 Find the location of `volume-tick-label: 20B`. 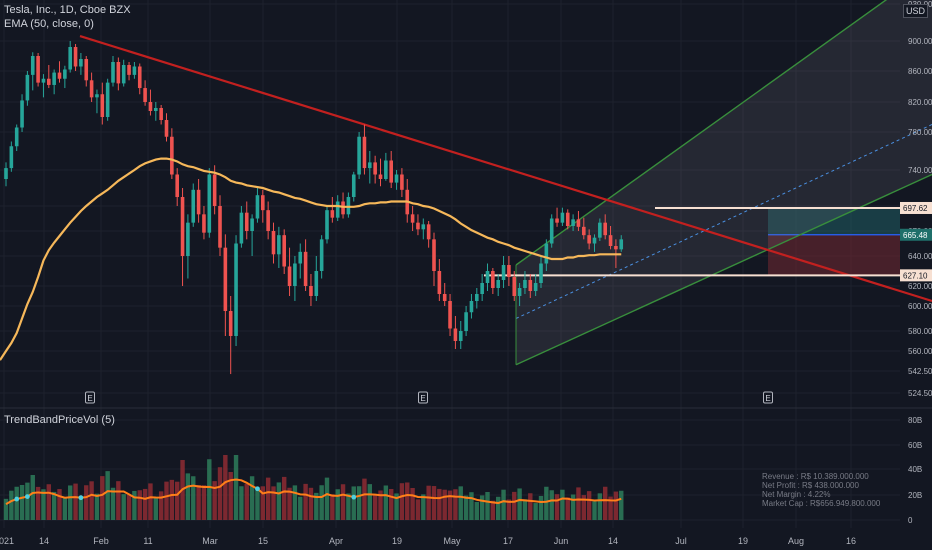

volume-tick-label: 20B is located at coordinates (915, 495).